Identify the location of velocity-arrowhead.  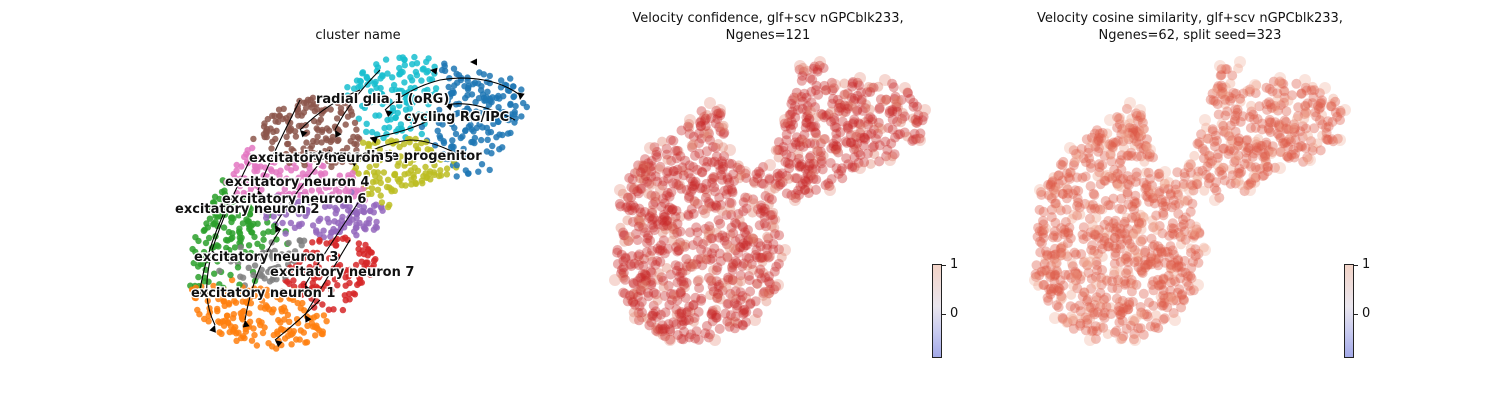
(473, 62).